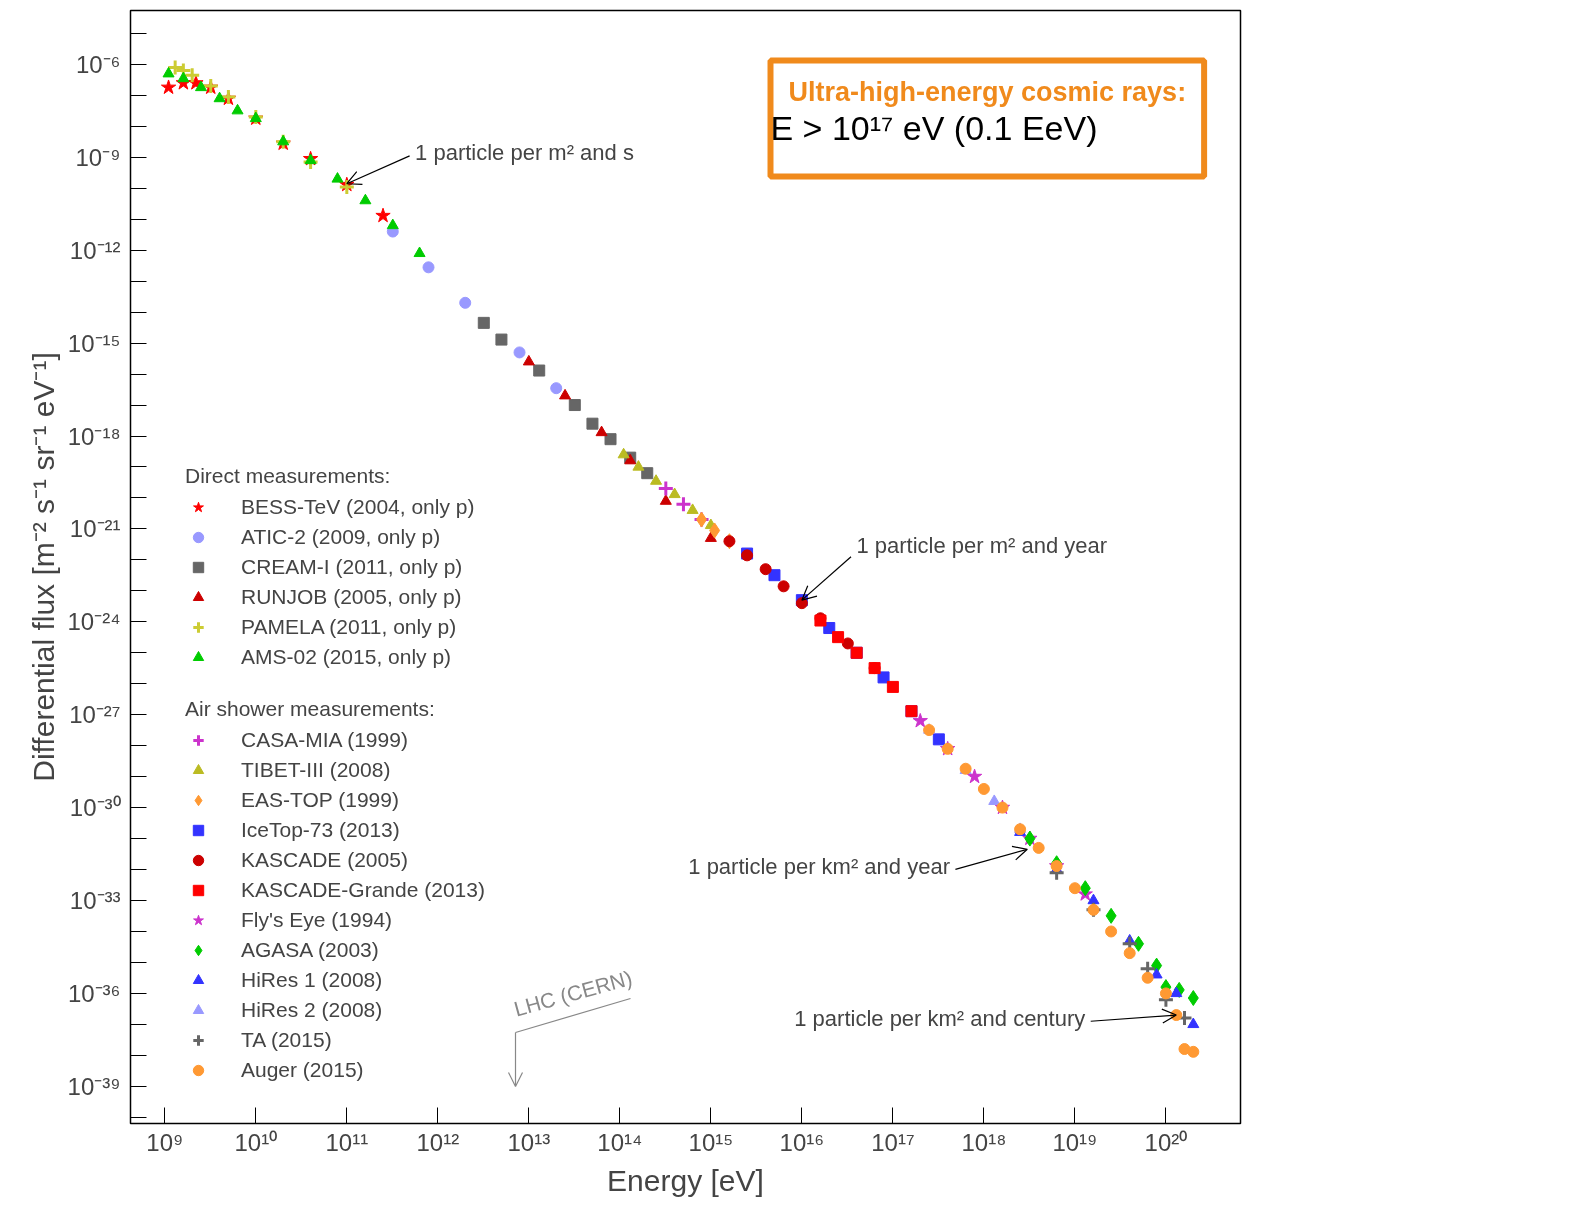  Describe the element at coordinates (982, 546) in the screenshot. I see `annotation: 1 particle per m² and year` at that location.